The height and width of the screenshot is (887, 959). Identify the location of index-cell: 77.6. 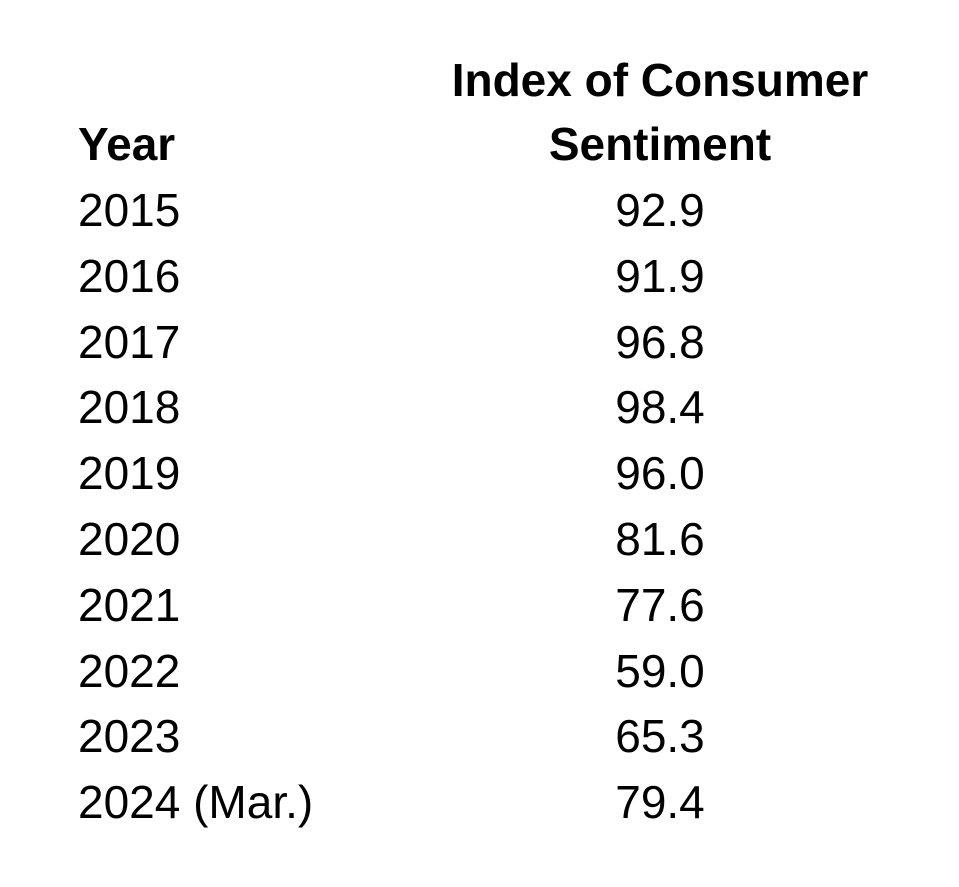
(660, 604).